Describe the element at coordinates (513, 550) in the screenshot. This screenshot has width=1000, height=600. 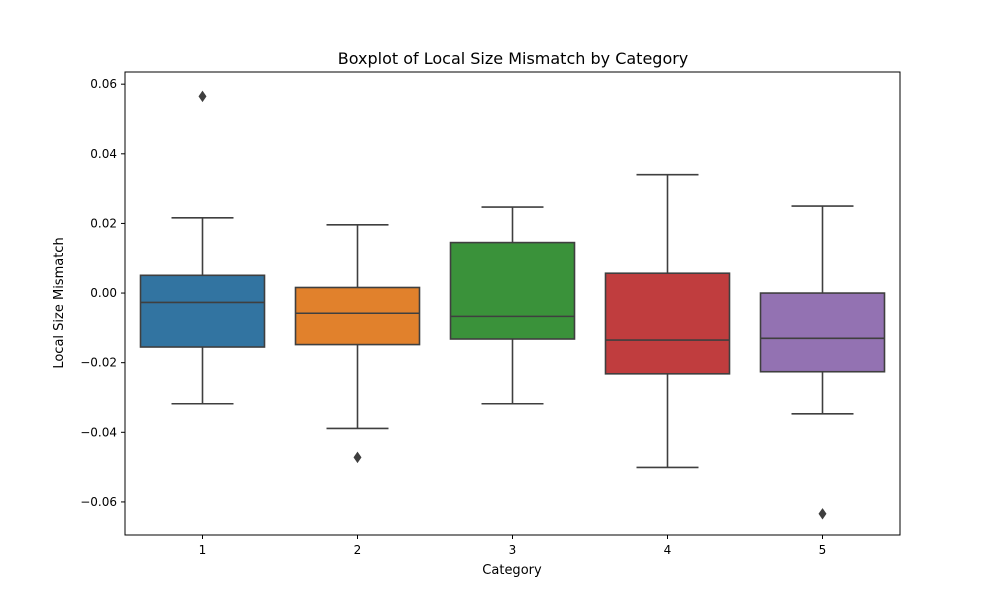
I see `x-tick-label: 3` at that location.